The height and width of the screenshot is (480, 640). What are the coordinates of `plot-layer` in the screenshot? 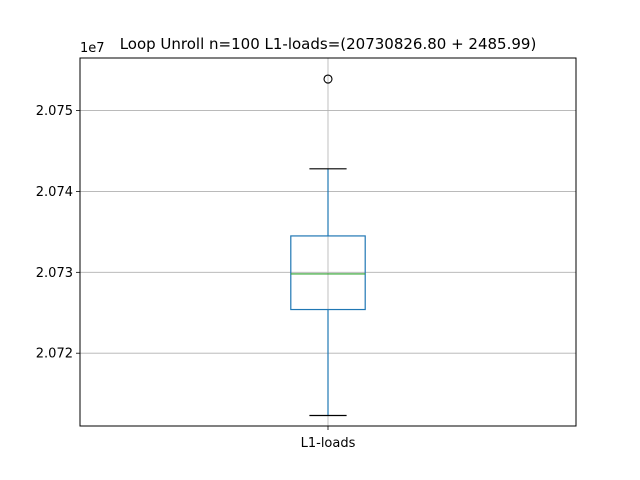 It's located at (328, 245).